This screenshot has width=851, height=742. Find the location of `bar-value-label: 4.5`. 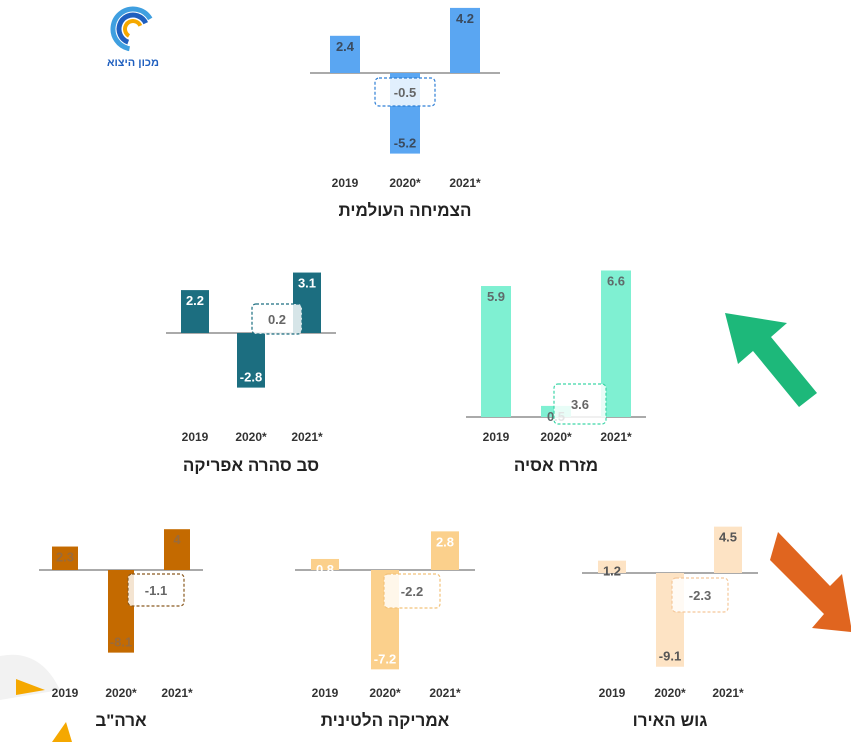

bar-value-label: 4.5 is located at coordinates (728, 537).